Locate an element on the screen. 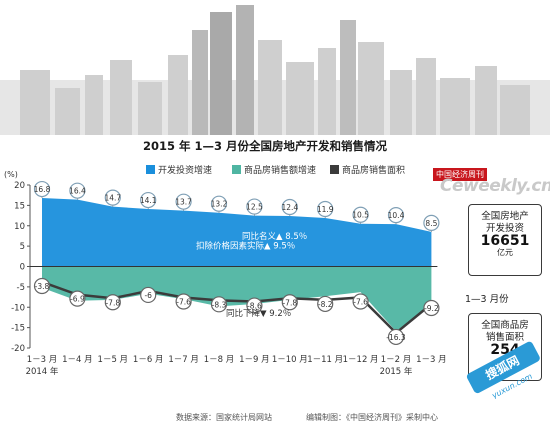  annotation-investment-real: 扣除价格因素实际▲ 9.5％ is located at coordinates (245, 246).